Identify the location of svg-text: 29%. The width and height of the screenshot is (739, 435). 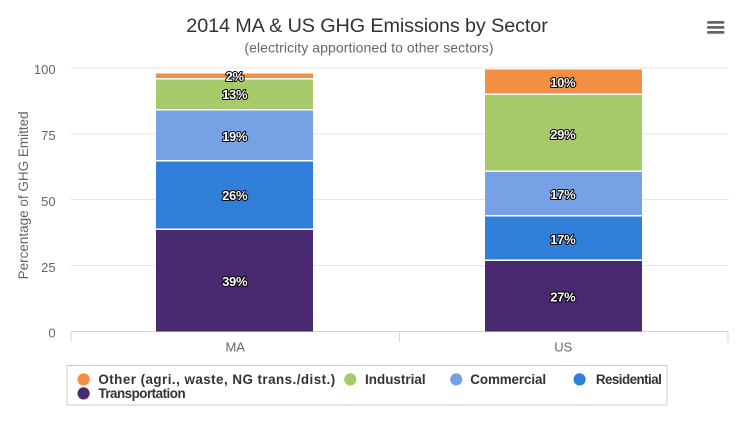
(563, 134).